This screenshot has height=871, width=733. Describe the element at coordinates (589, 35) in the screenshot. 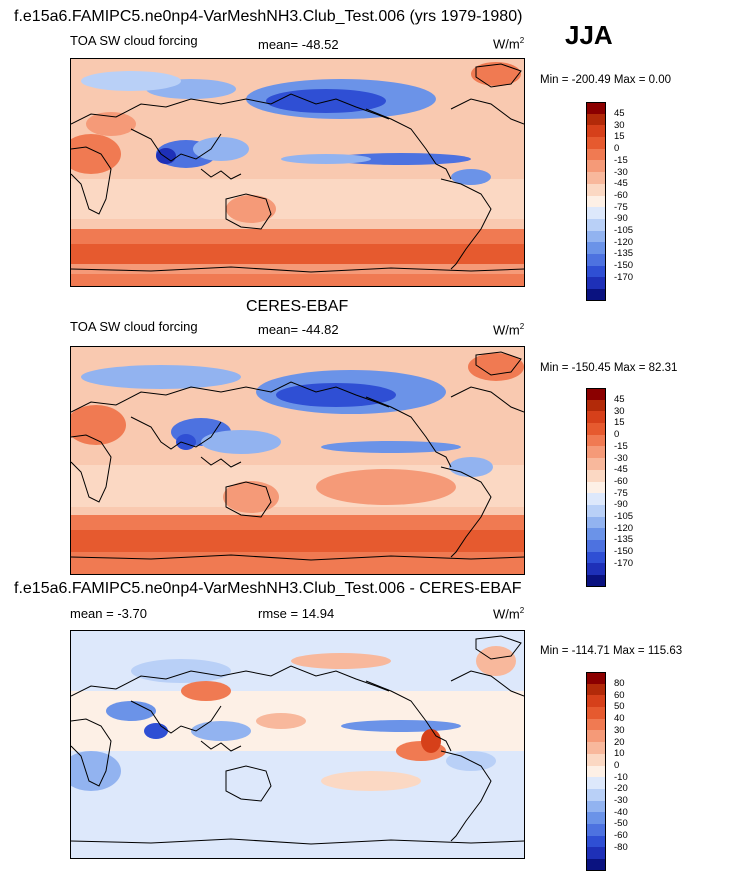

I see `season-label: JJA` at that location.